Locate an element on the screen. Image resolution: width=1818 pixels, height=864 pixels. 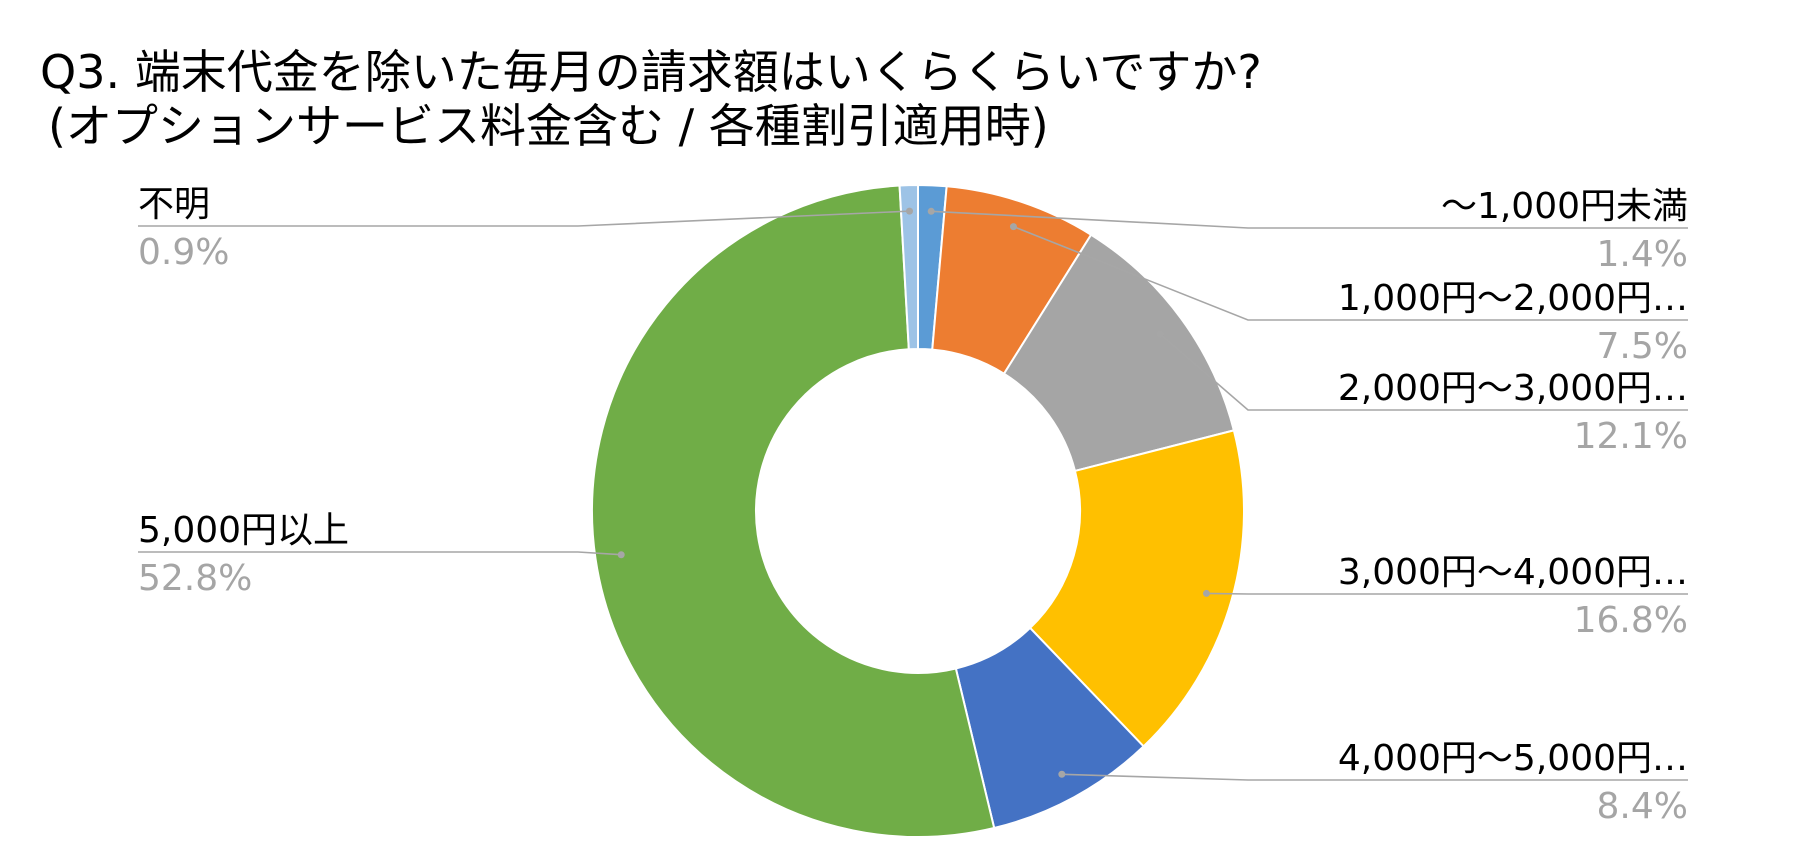
slice-value-6: 0.9% is located at coordinates (183, 252).